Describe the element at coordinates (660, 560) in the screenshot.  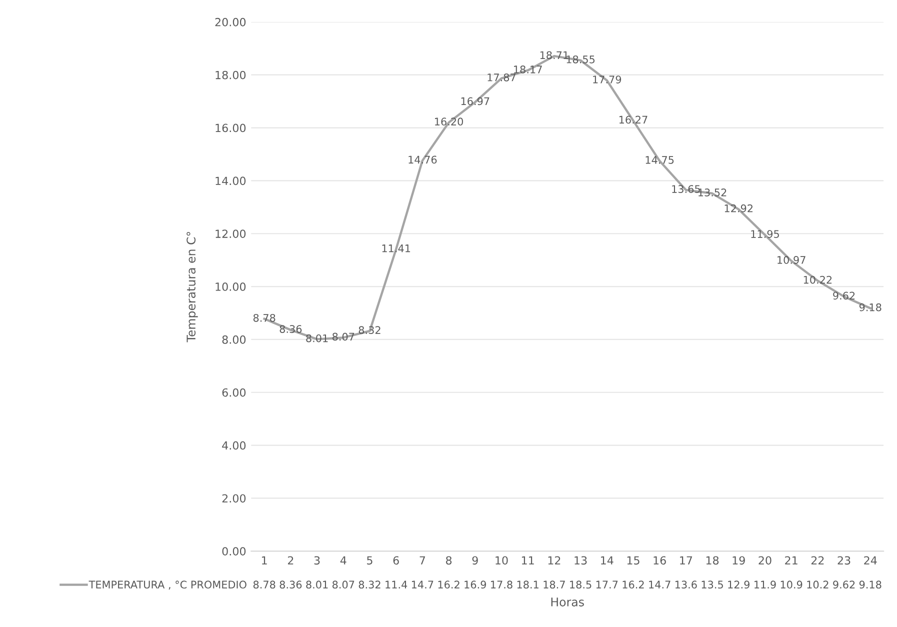
I see `x-tick-label: 16` at that location.